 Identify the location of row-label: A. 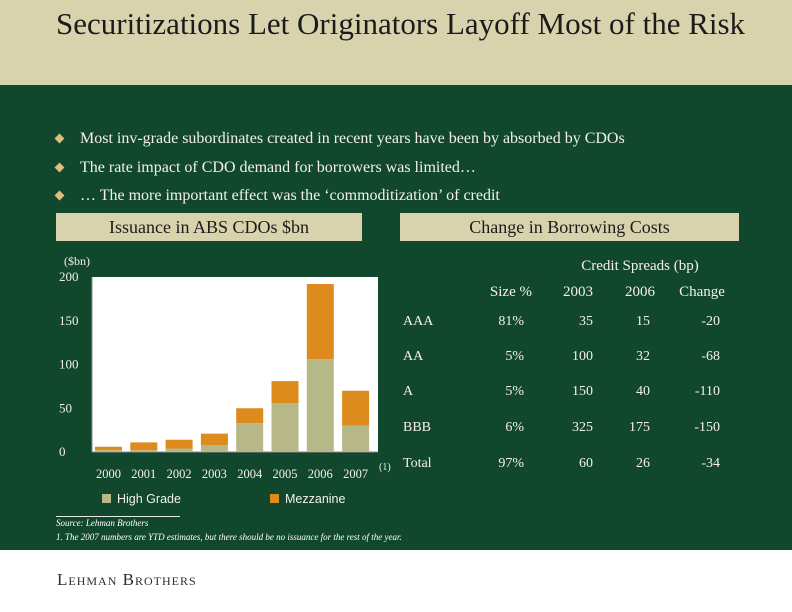
(408, 391).